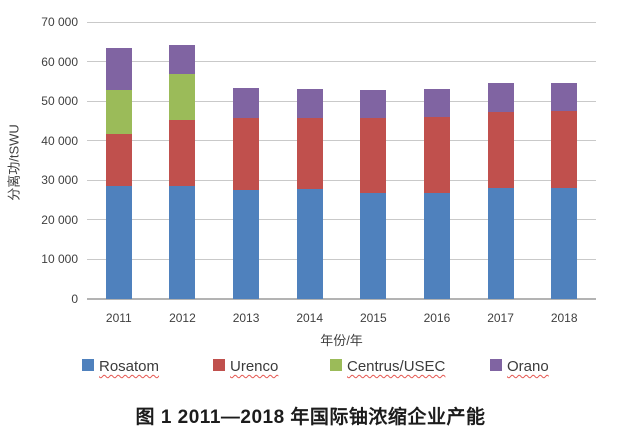  What do you see at coordinates (59, 140) in the screenshot?
I see `y-tick-label-40000: 40 000` at bounding box center [59, 140].